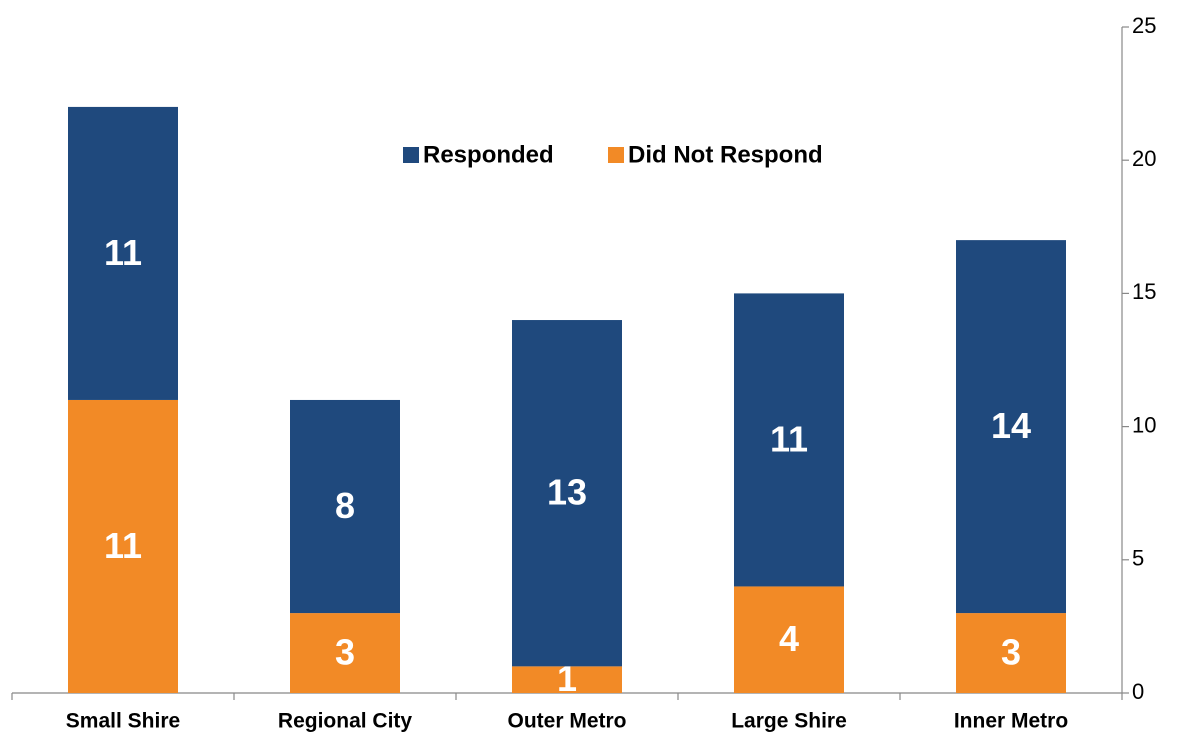  What do you see at coordinates (123, 721) in the screenshot?
I see `x-tick-label: Small Shire` at bounding box center [123, 721].